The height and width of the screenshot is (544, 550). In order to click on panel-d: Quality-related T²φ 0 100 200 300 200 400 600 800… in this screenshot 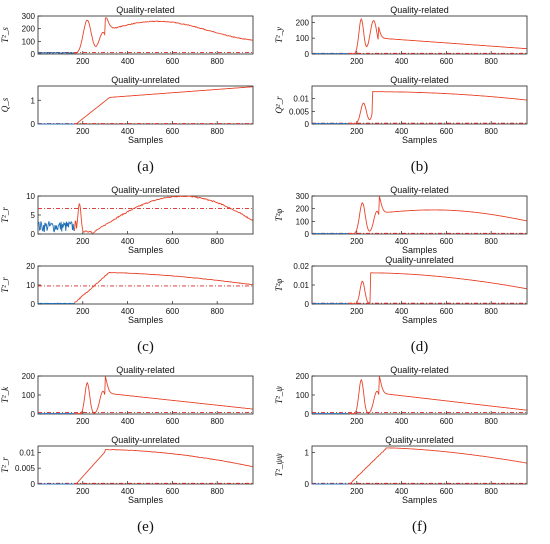, I will do `click(401, 270)`.